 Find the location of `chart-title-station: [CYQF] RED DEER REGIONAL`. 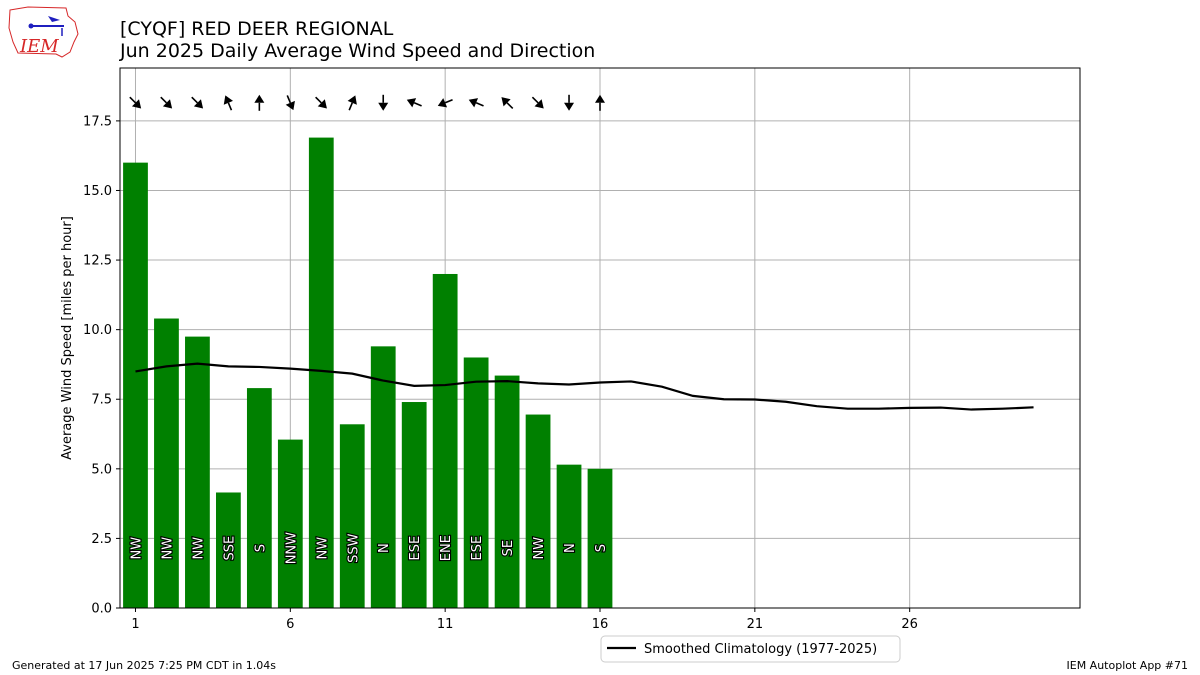

chart-title-station: [CYQF] RED DEER REGIONAL is located at coordinates (257, 29).